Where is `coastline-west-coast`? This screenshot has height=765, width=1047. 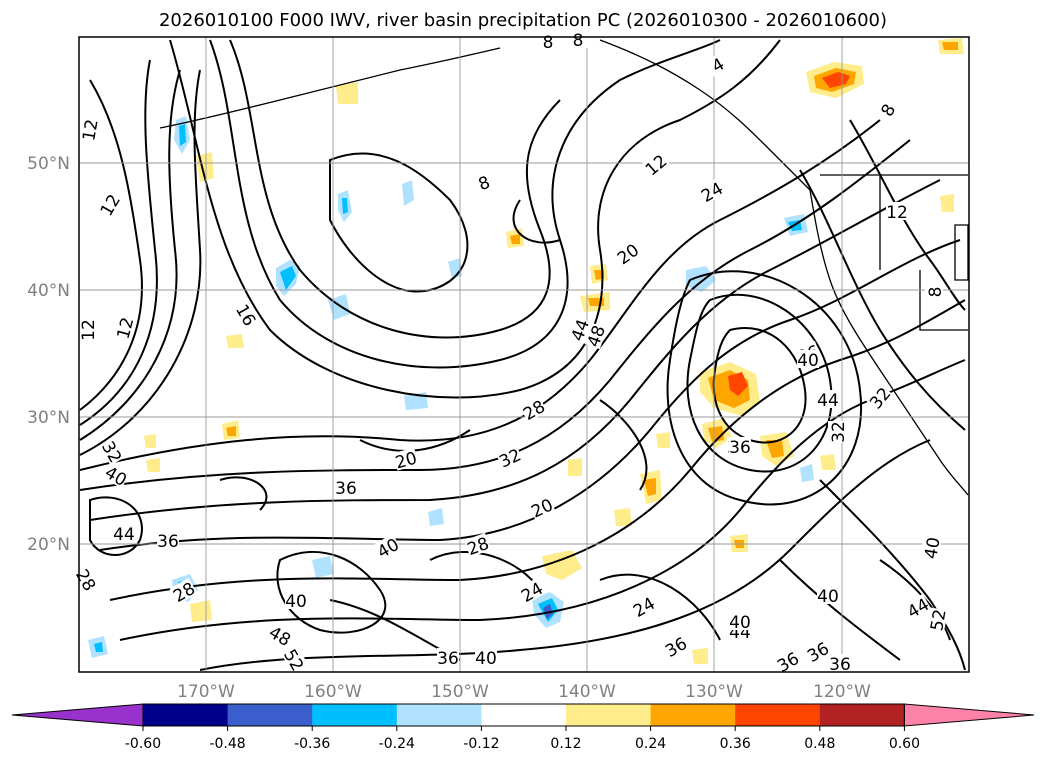
coastline-west-coast is located at coordinates (889, 342).